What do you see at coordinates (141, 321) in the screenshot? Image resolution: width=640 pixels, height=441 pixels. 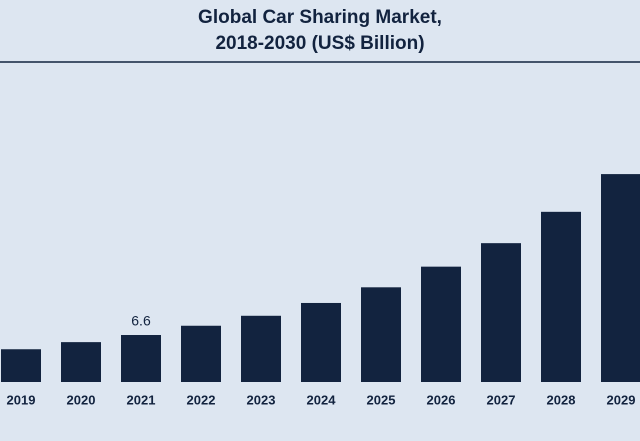 I see `data-label: 6.6` at bounding box center [141, 321].